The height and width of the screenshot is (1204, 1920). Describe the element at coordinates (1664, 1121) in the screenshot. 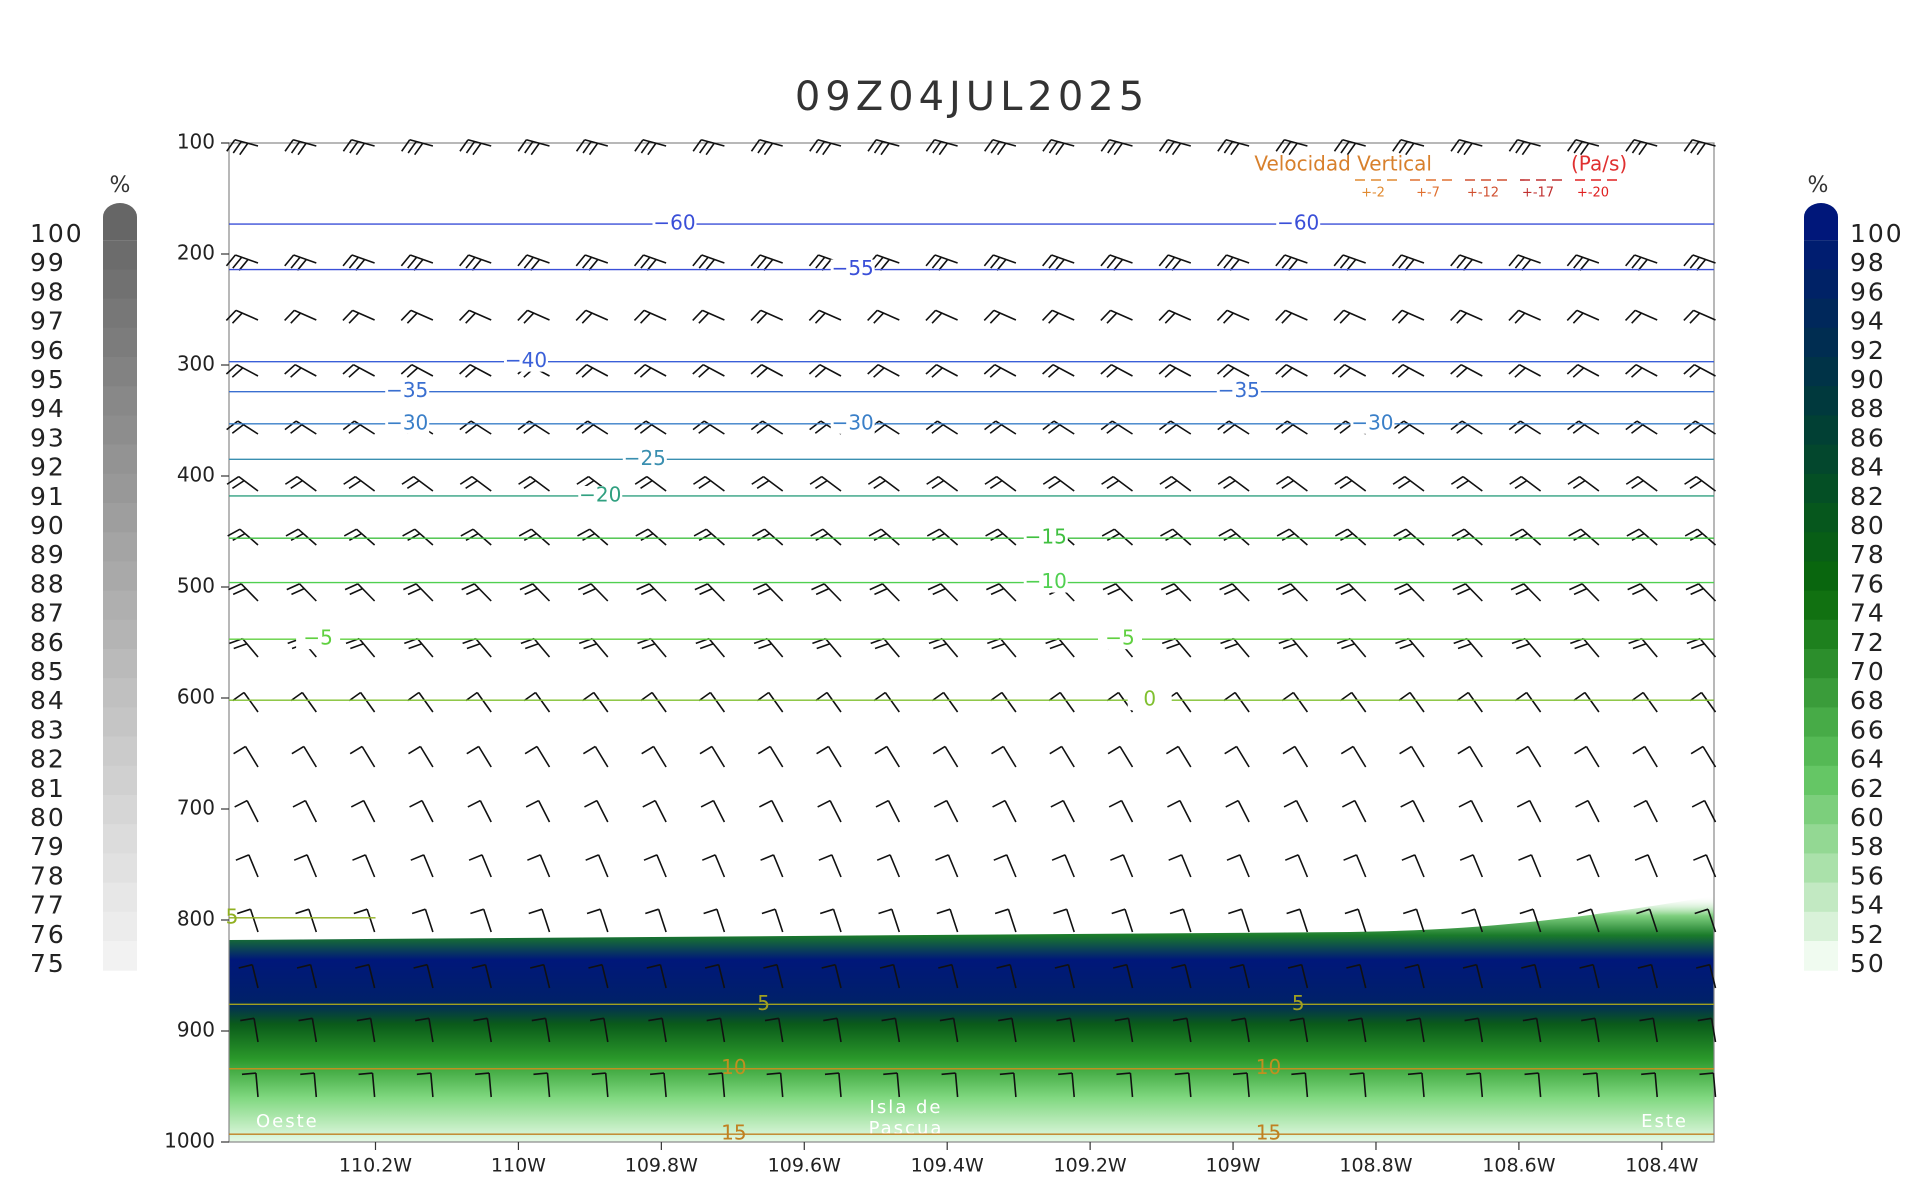

I see `annotation: Este` at that location.